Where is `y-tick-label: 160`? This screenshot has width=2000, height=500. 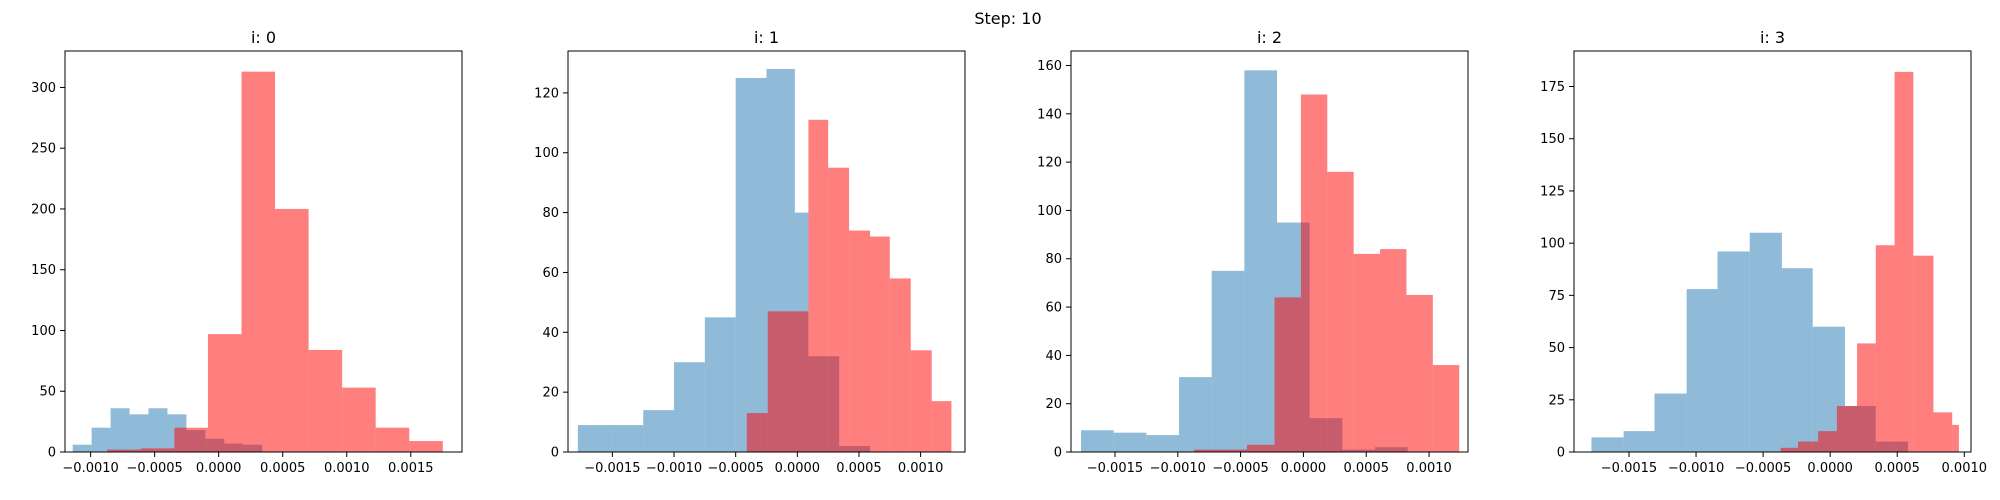
y-tick-label: 160 is located at coordinates (1049, 66).